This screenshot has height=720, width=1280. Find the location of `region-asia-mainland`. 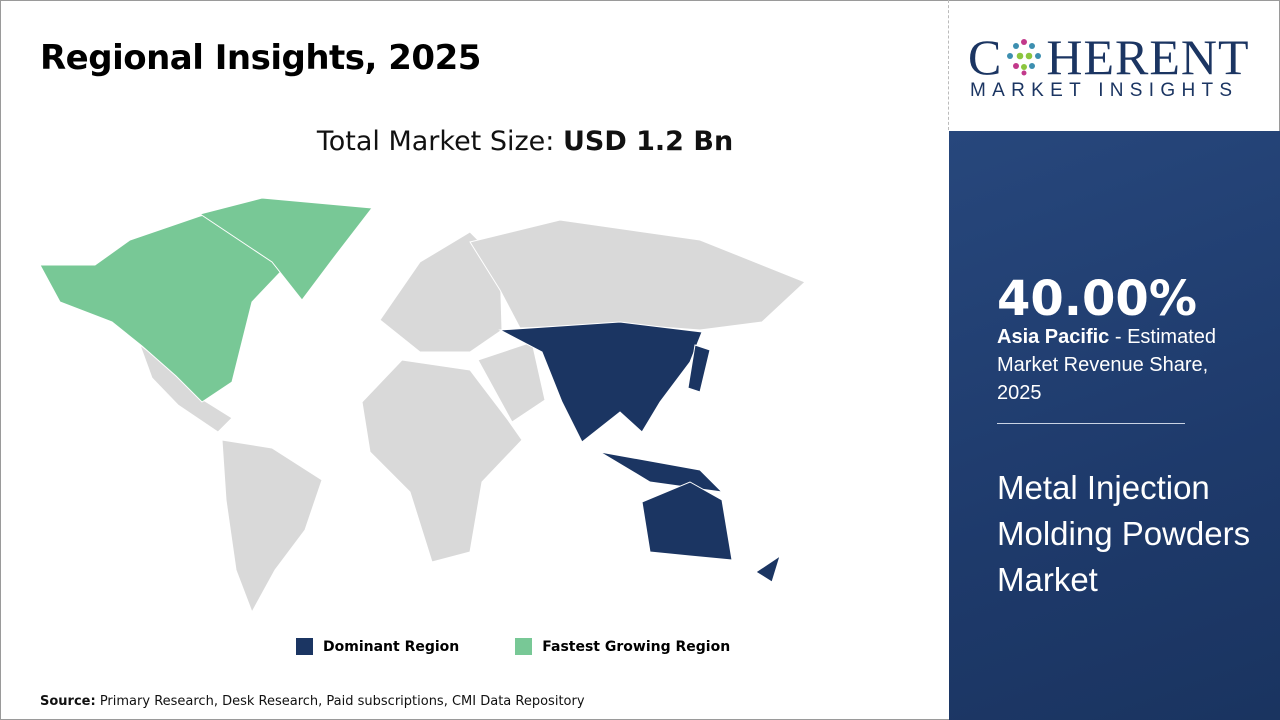

region-asia-mainland is located at coordinates (600, 382).